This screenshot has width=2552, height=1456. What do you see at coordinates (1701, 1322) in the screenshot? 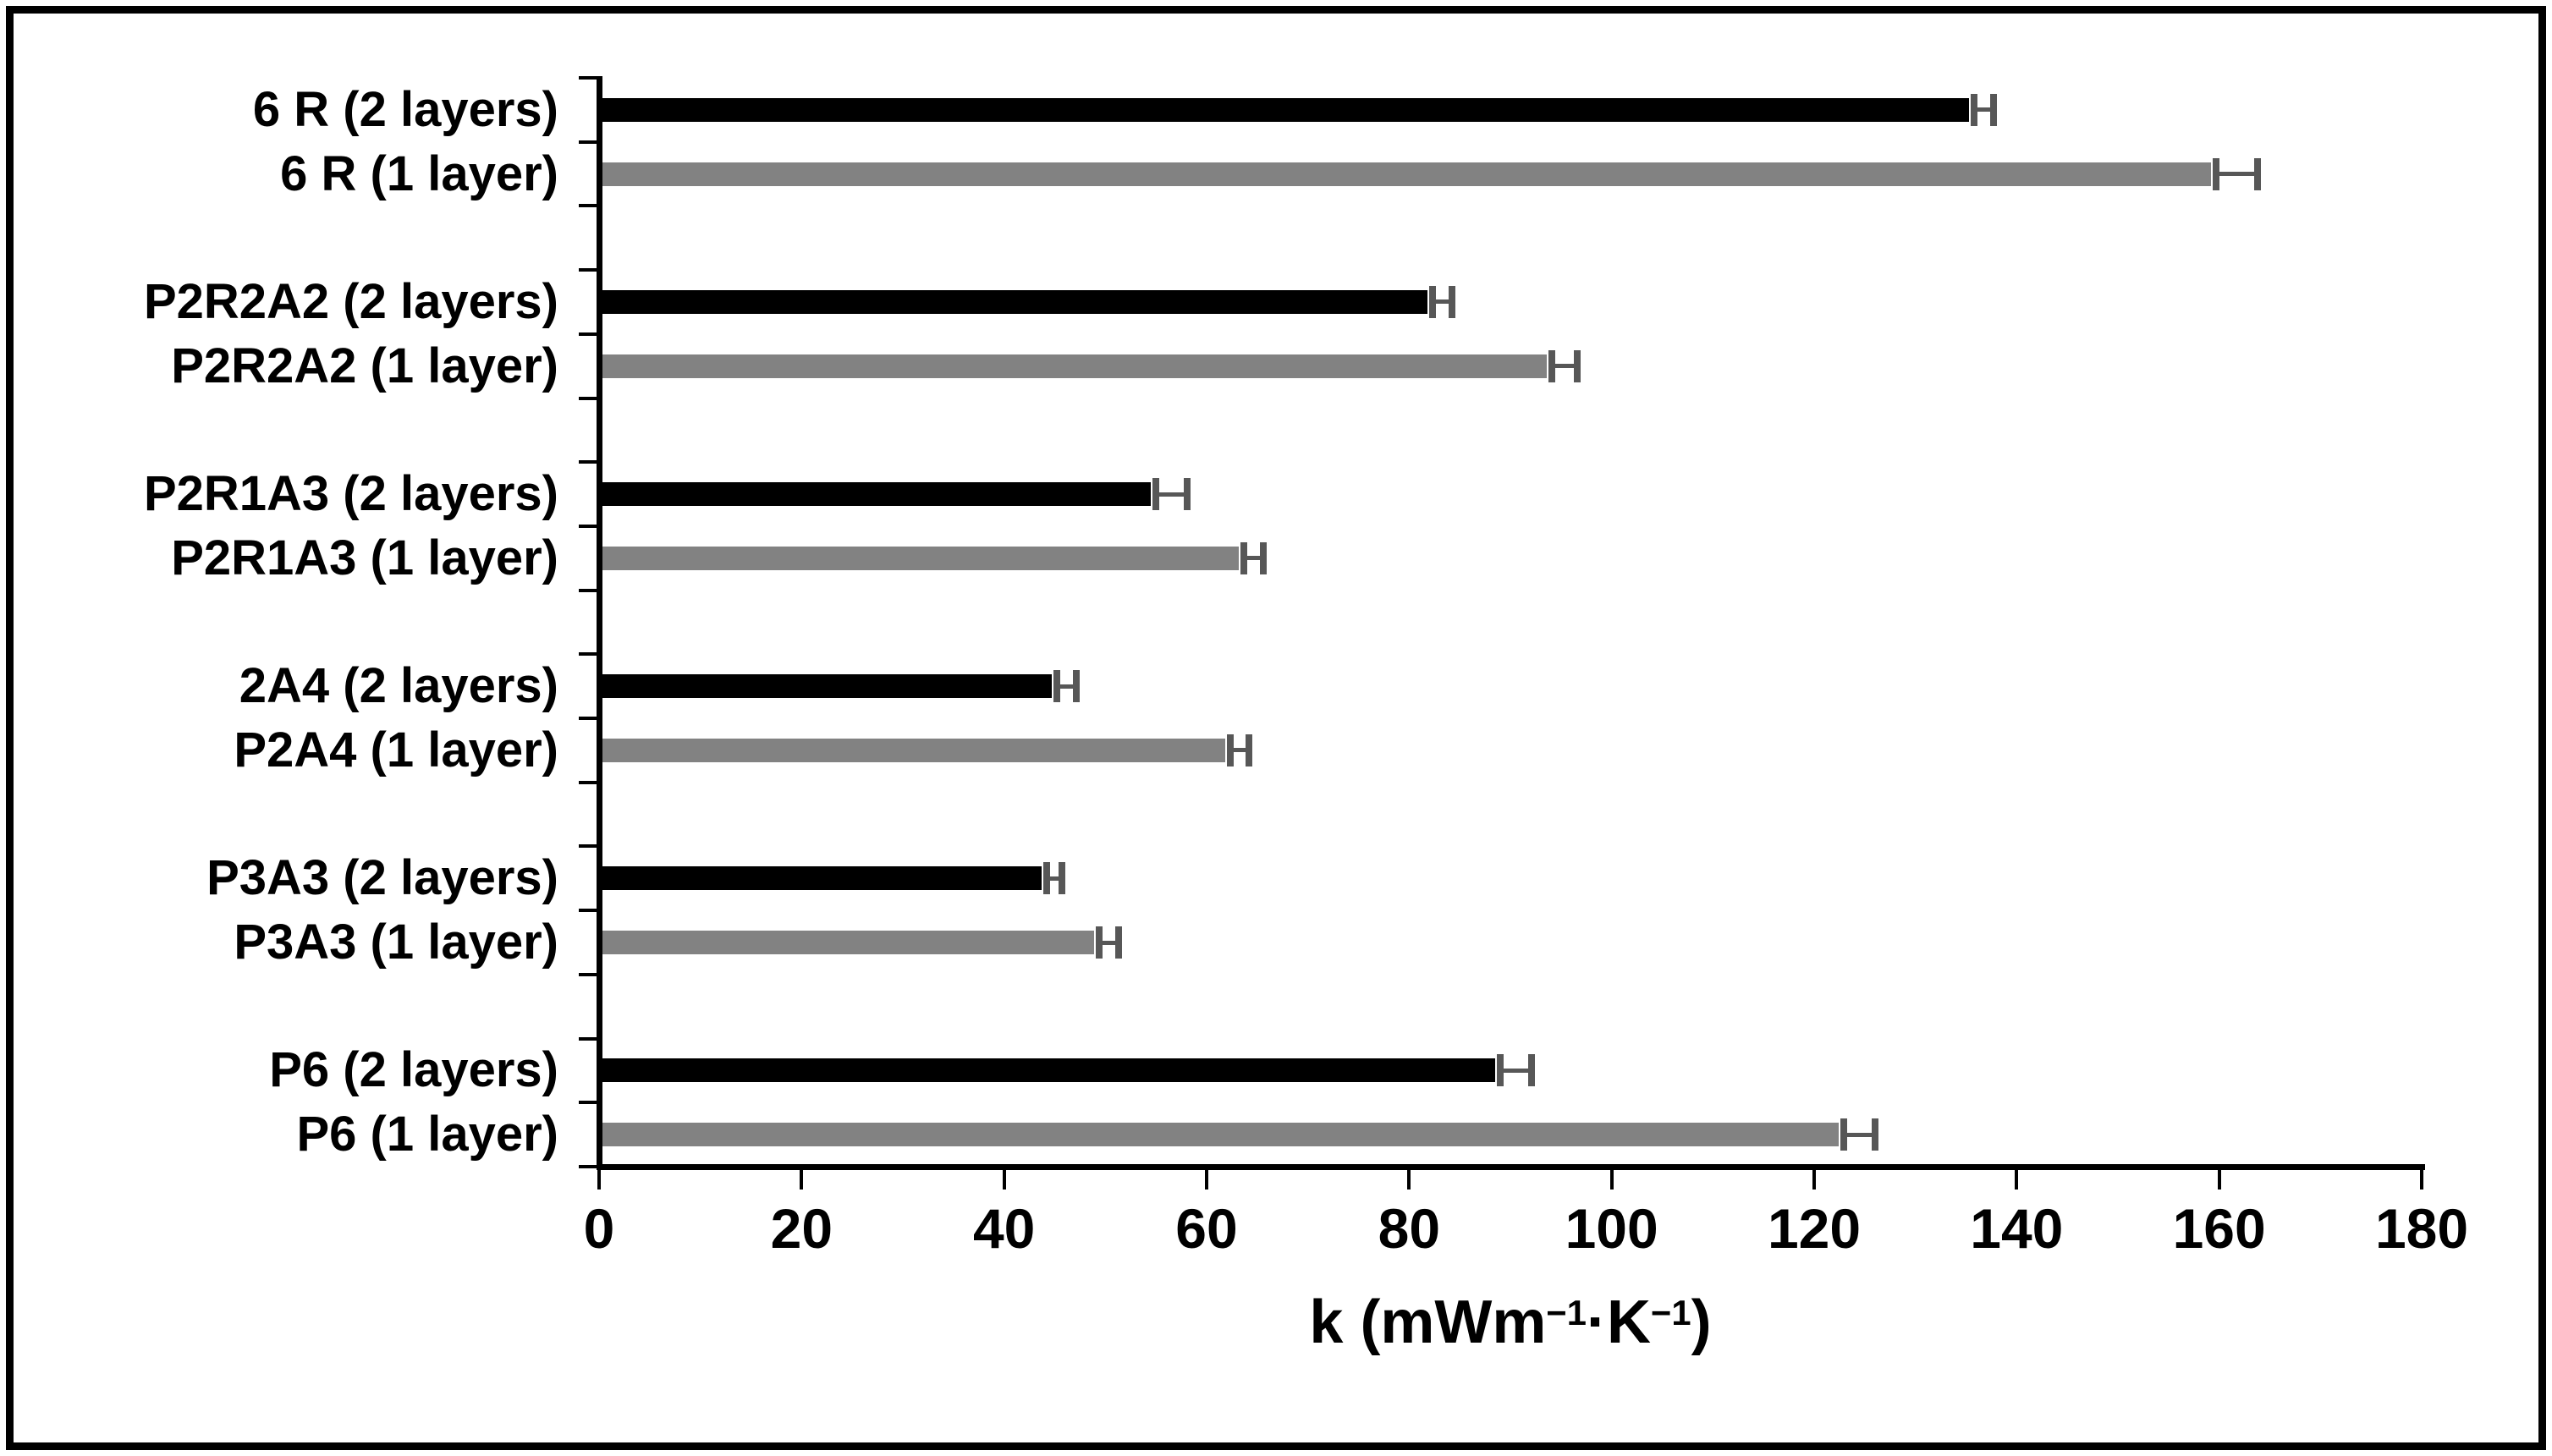
I see `x-axis-title-part: )` at bounding box center [1701, 1322].